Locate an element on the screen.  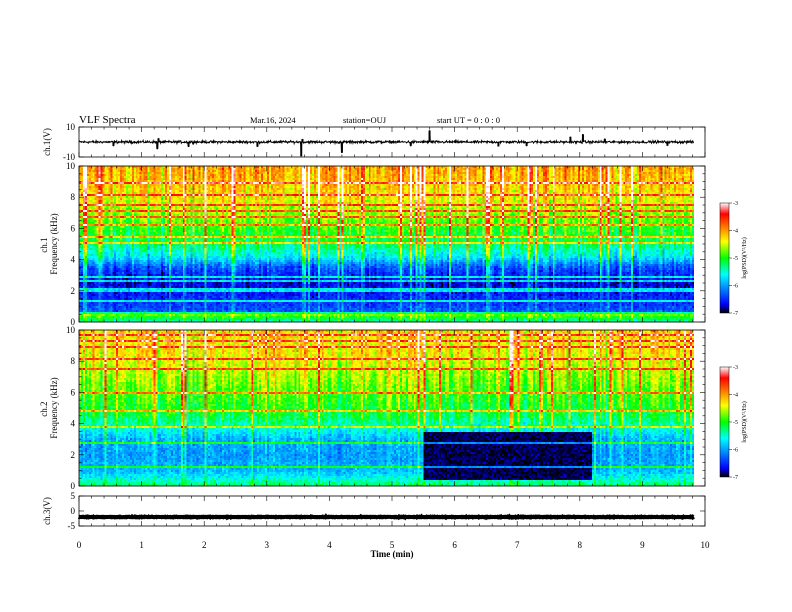
figure-title: VLF Spectra is located at coordinates (107, 120).